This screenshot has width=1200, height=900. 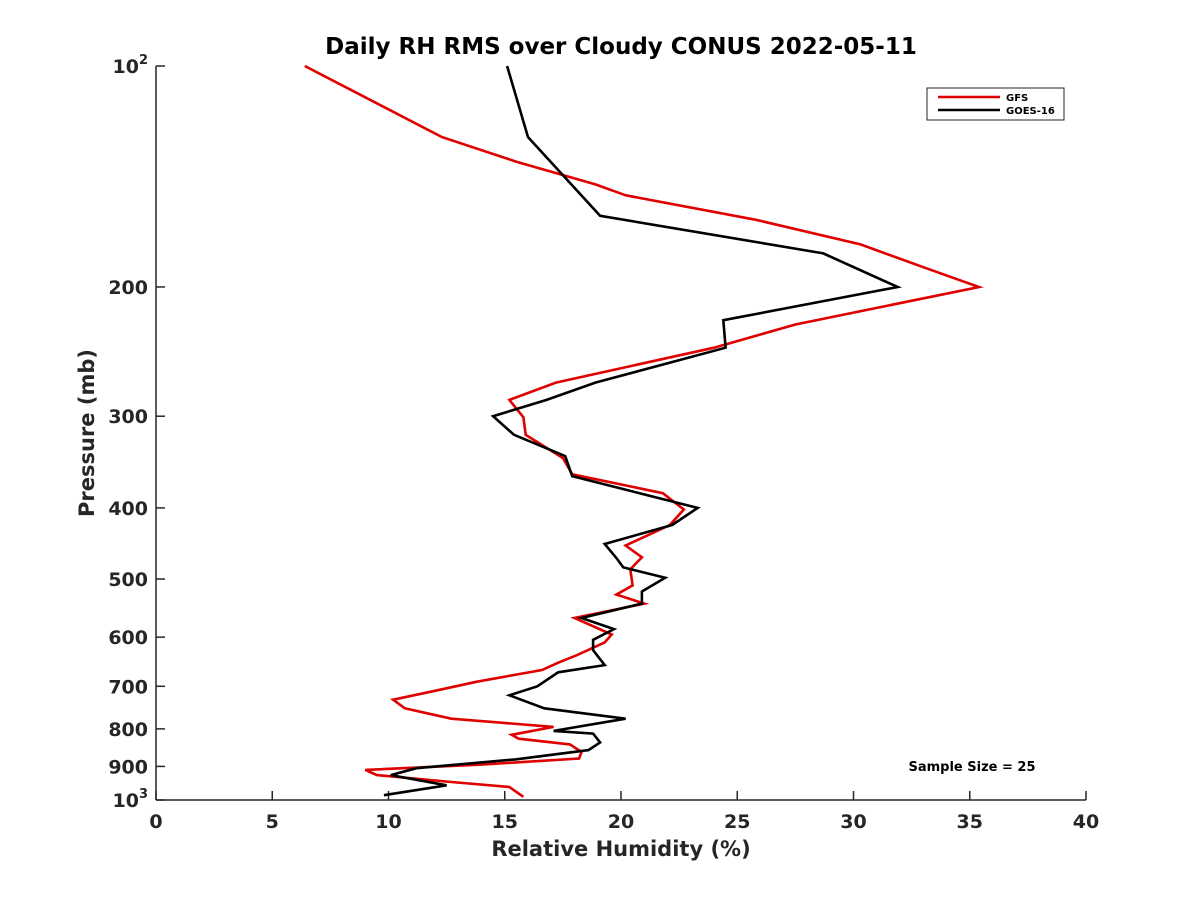 What do you see at coordinates (620, 849) in the screenshot?
I see `x-axis-label: Relative Humidity (%)` at bounding box center [620, 849].